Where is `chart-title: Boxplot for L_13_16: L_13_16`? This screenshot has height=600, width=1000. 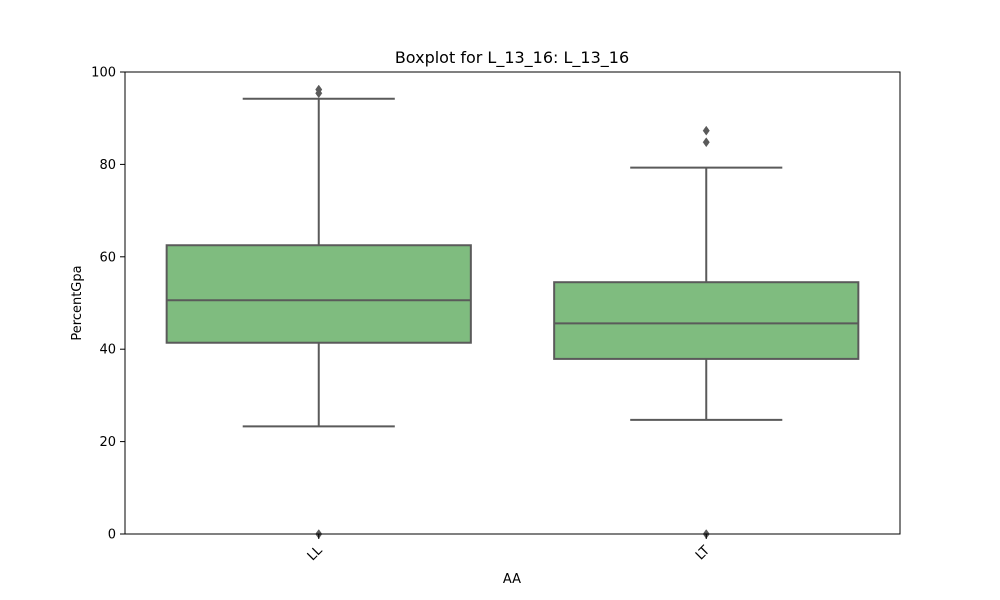 chart-title: Boxplot for L_13_16: L_13_16 is located at coordinates (512, 58).